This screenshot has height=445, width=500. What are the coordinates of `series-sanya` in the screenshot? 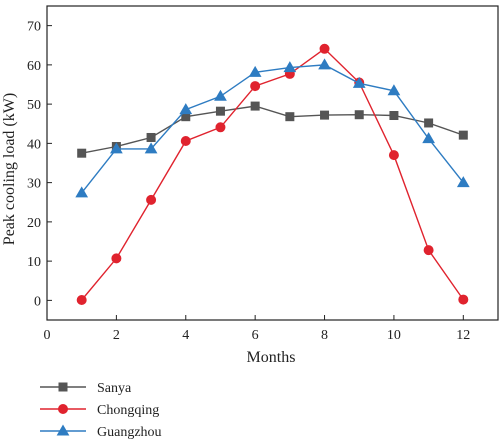 It's located at (272, 129).